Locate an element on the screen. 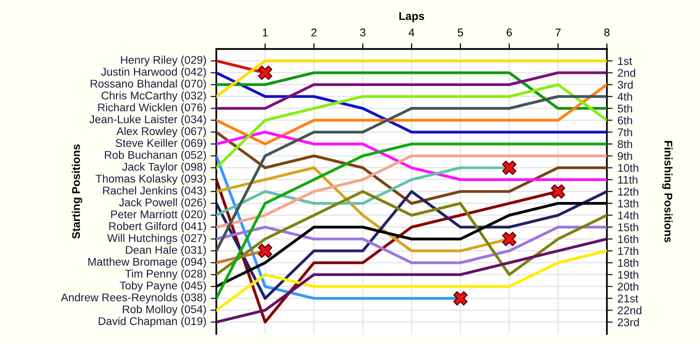 The image size is (700, 345). x-tick-label: 5 is located at coordinates (461, 32).